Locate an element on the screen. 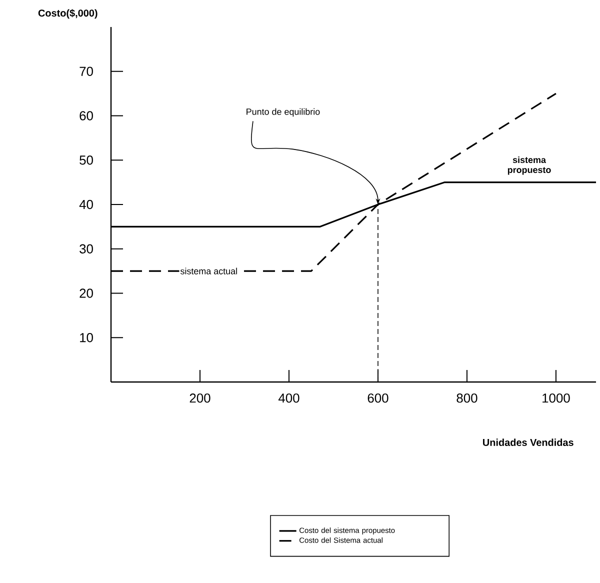 Image resolution: width=600 pixels, height=583 pixels. y-tick-label: 40 is located at coordinates (86, 205).